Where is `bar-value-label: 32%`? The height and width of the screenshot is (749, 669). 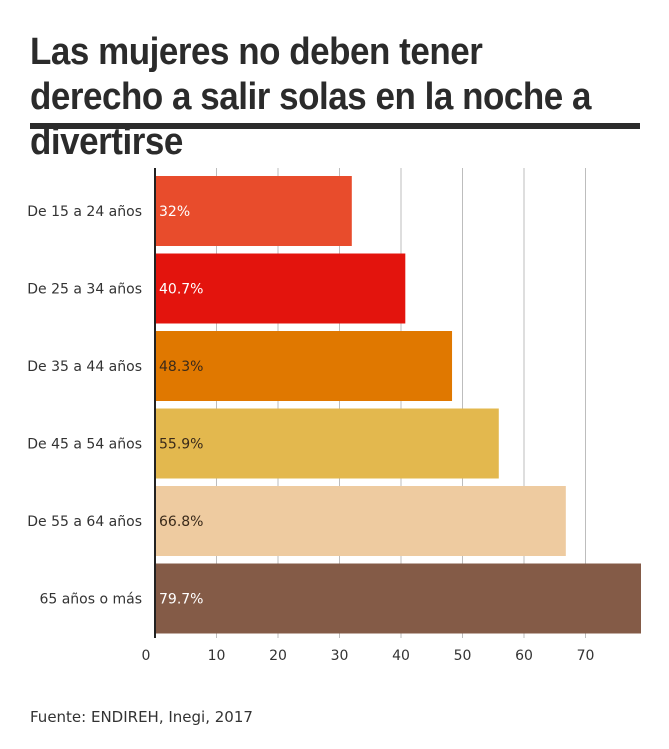
bar-value-label: 32% is located at coordinates (174, 212).